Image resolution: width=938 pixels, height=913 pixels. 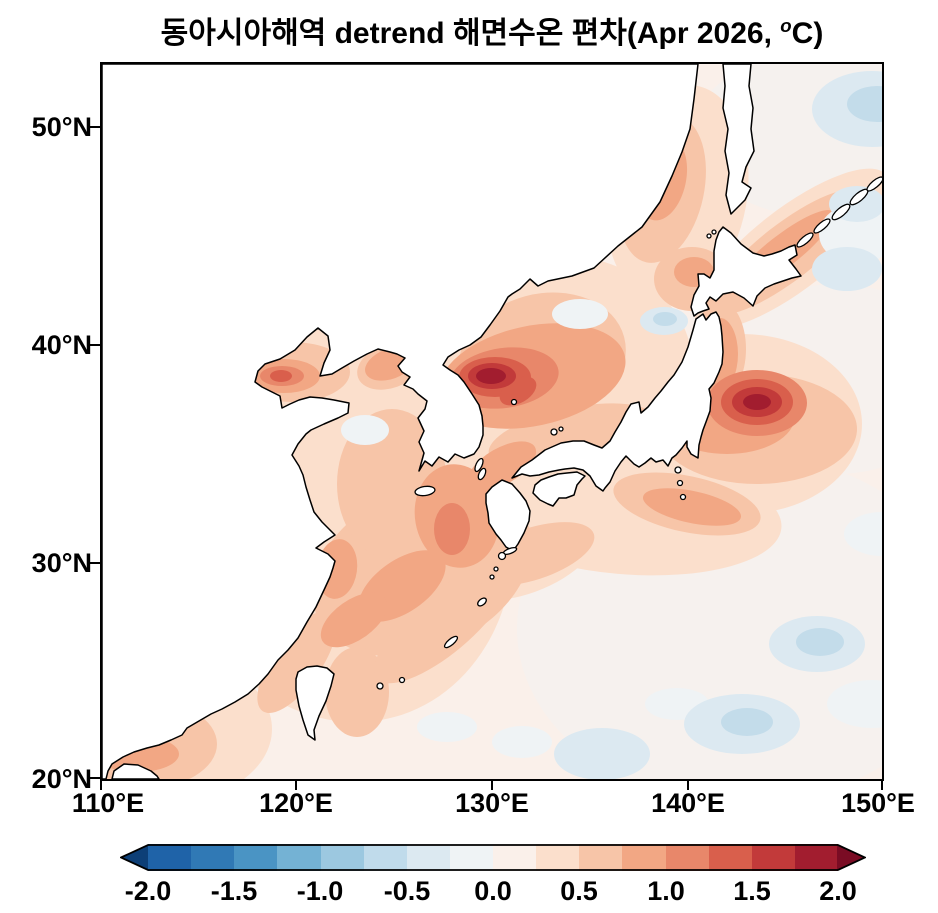 I want to click on chart-title-text: 동아시아해역 detrend 해면수온 편차(Apr 2026,, so click(x=470, y=33).